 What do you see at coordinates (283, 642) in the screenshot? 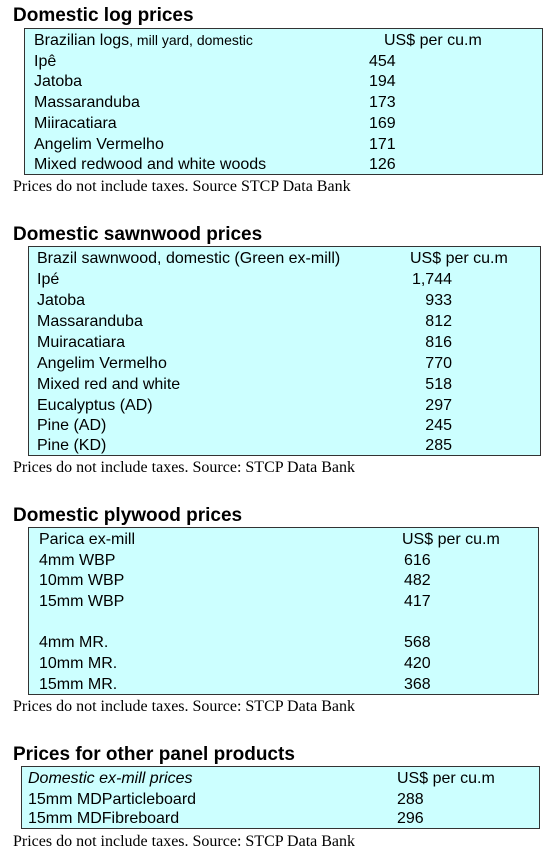
I see `table-row: 4mm MR. 568` at bounding box center [283, 642].